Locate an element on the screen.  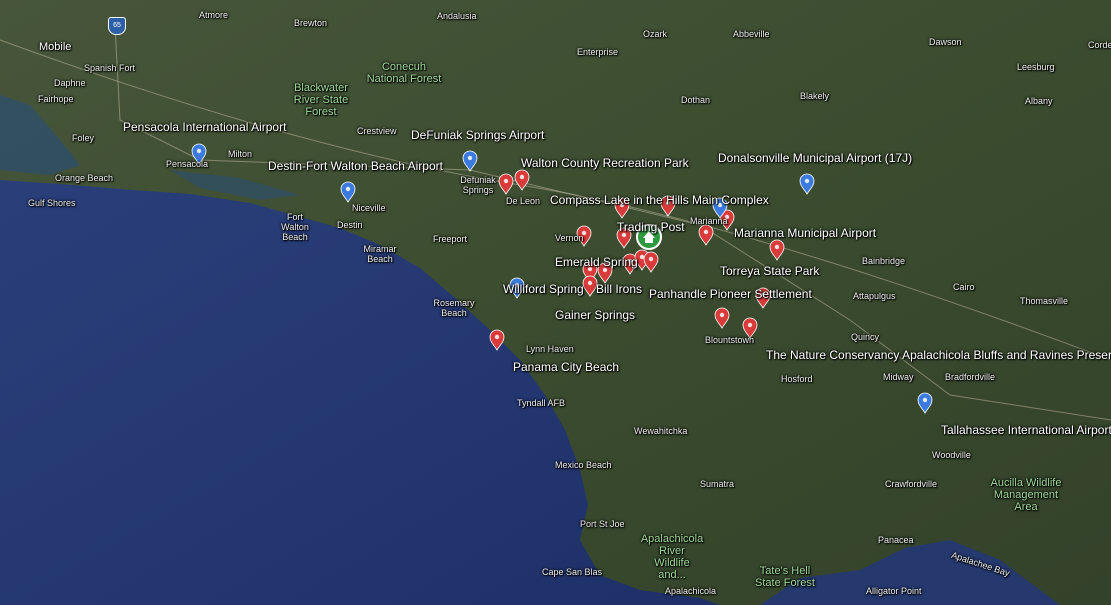
place-label: Mexico Beach is located at coordinates (583, 465).